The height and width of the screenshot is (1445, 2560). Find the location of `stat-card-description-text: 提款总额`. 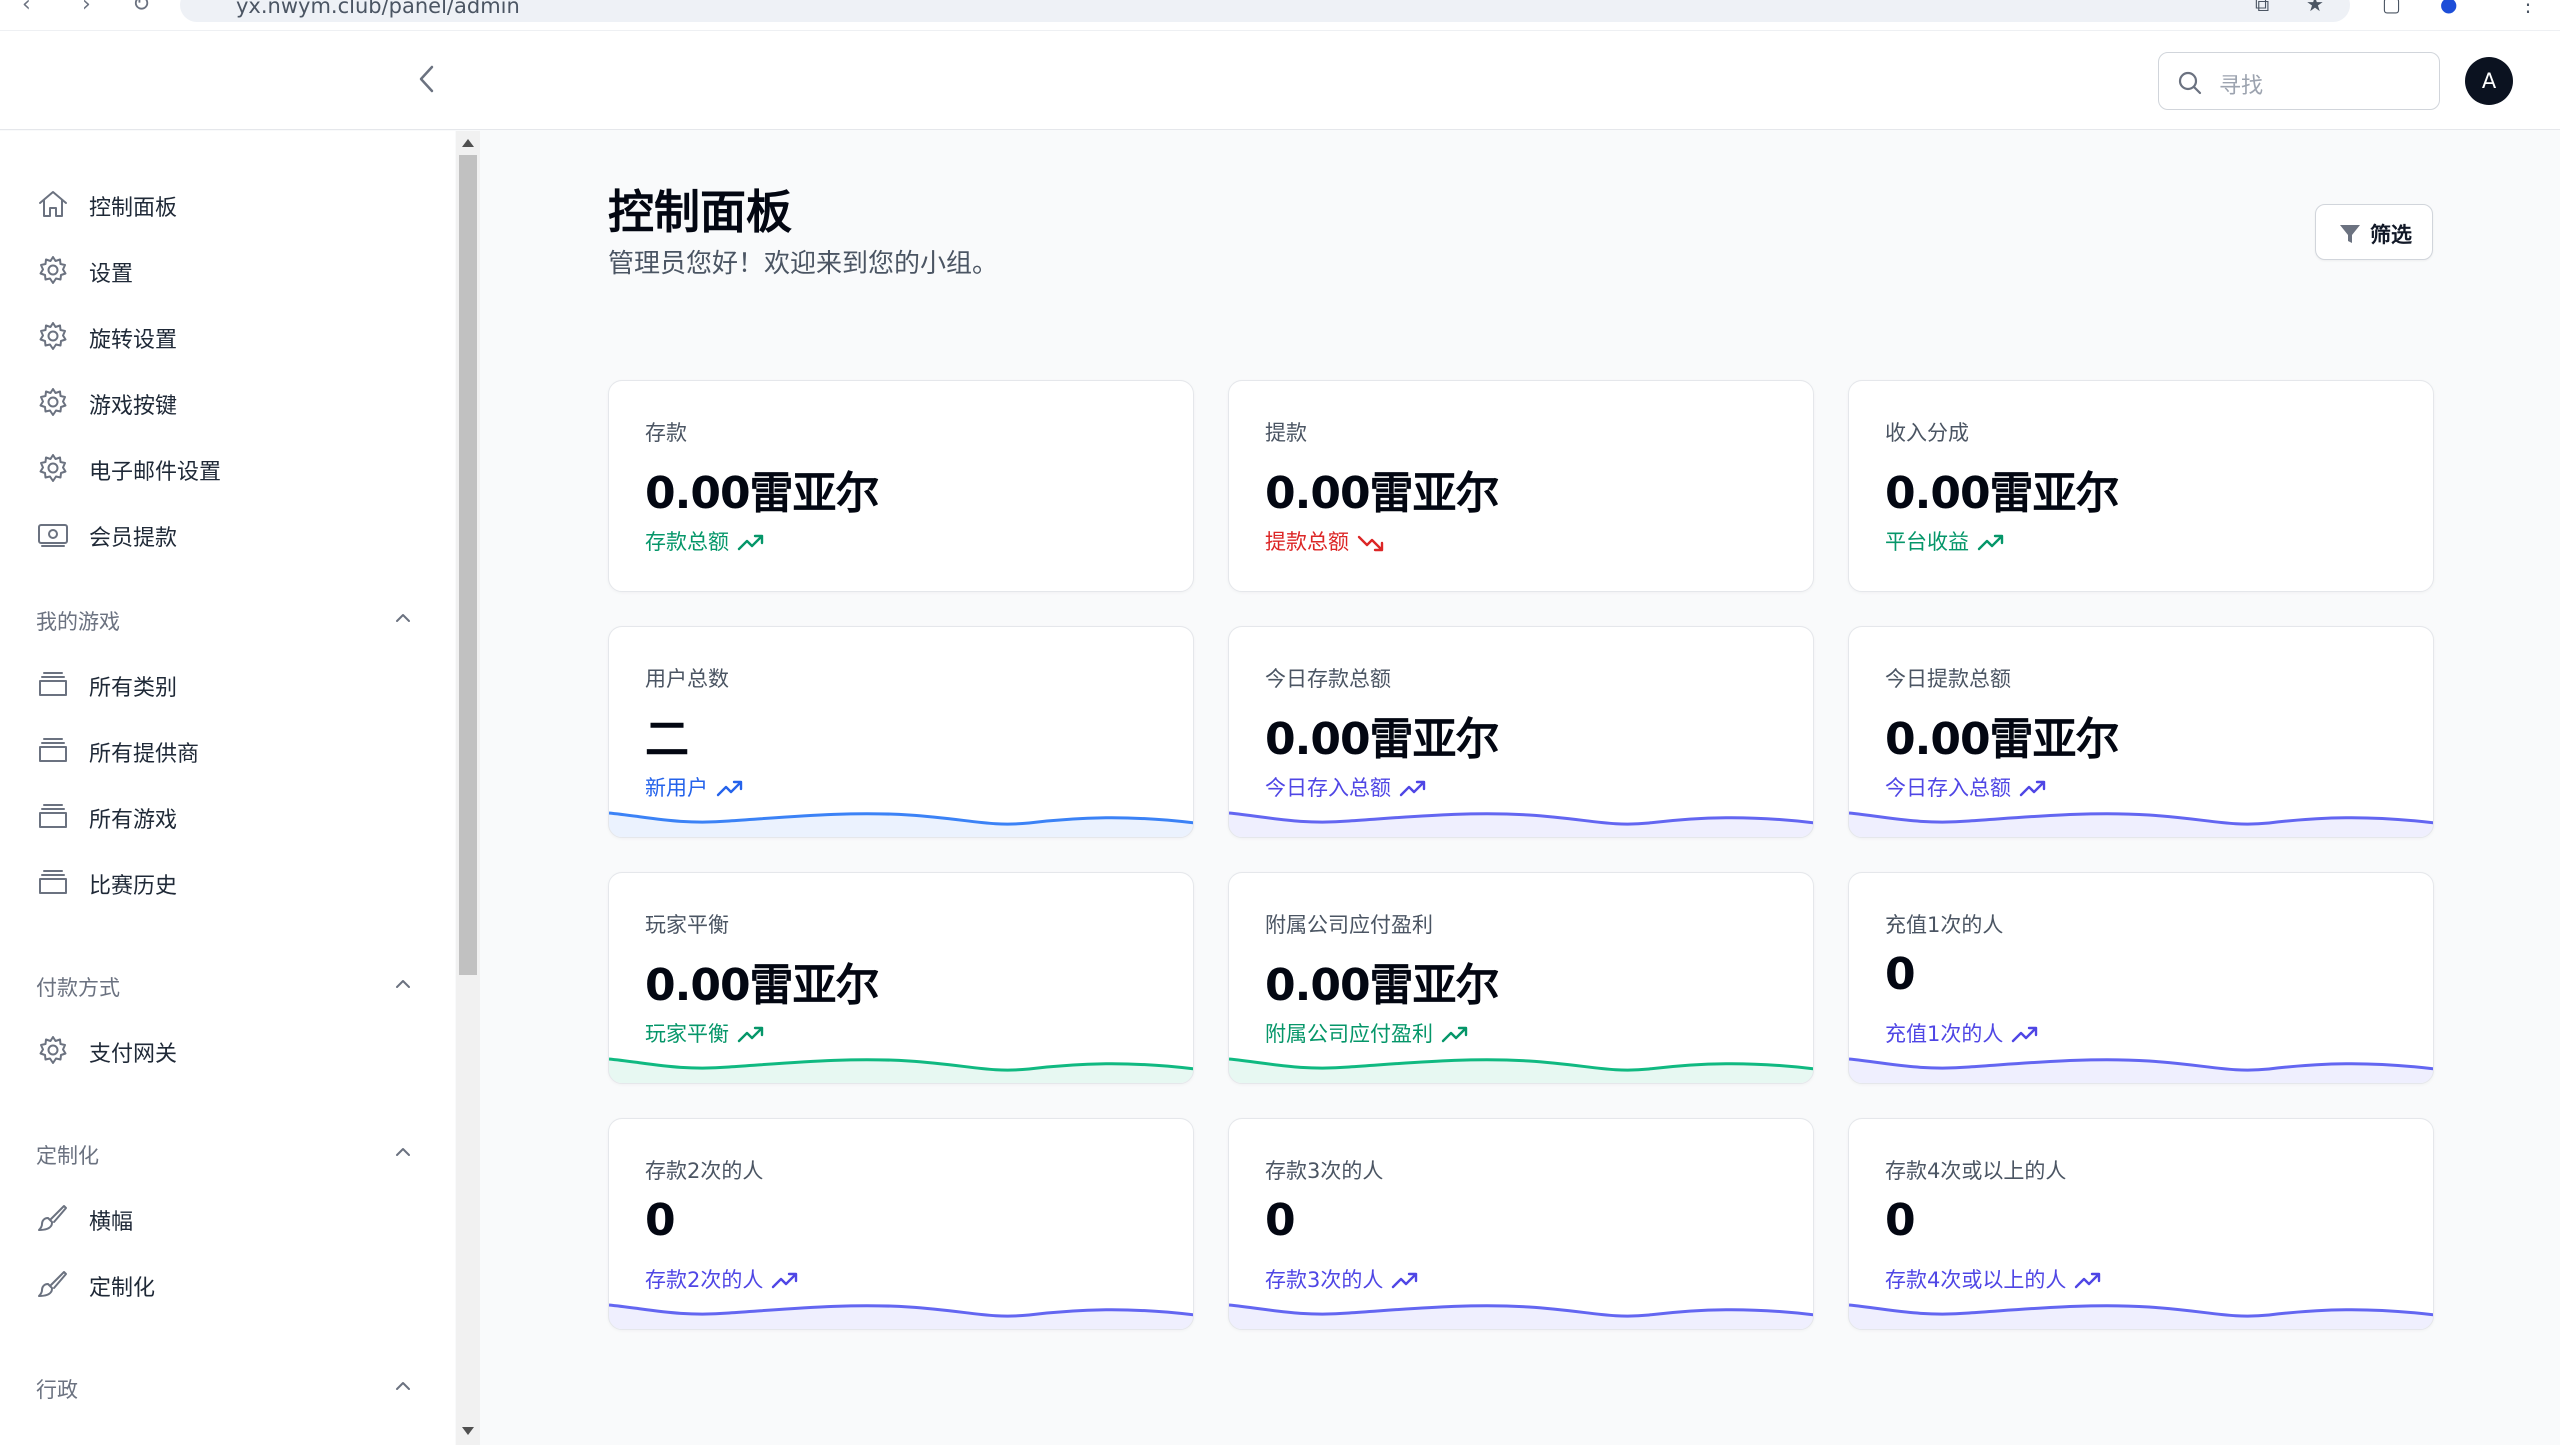

stat-card-description-text: 提款总额 is located at coordinates (1307, 542).